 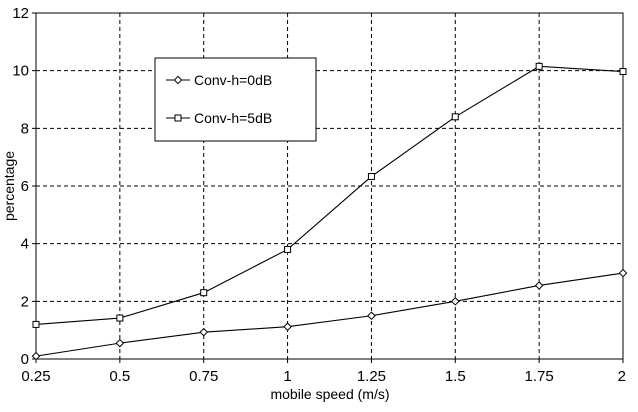 What do you see at coordinates (203, 376) in the screenshot?
I see `x-tick-label-2: 0.75` at bounding box center [203, 376].